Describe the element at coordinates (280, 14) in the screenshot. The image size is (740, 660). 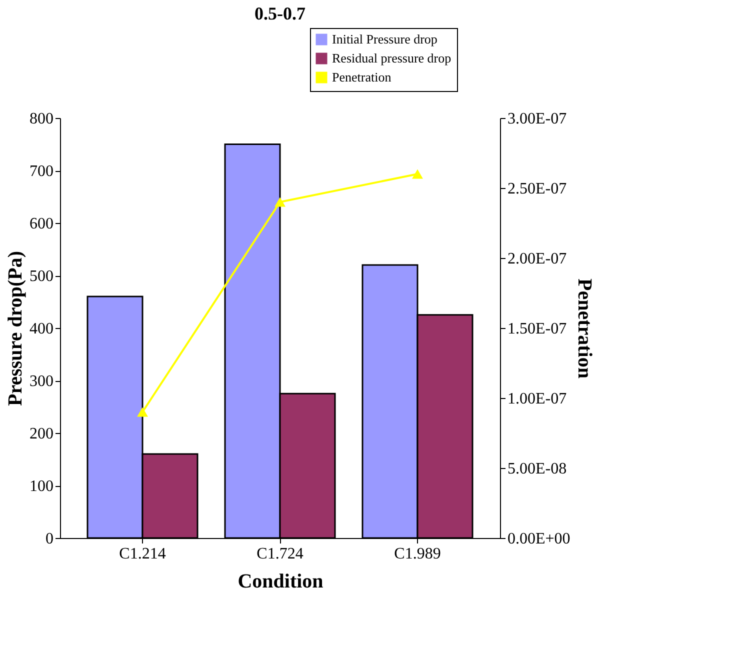
I see `chart-title: 0.5-0.7` at that location.